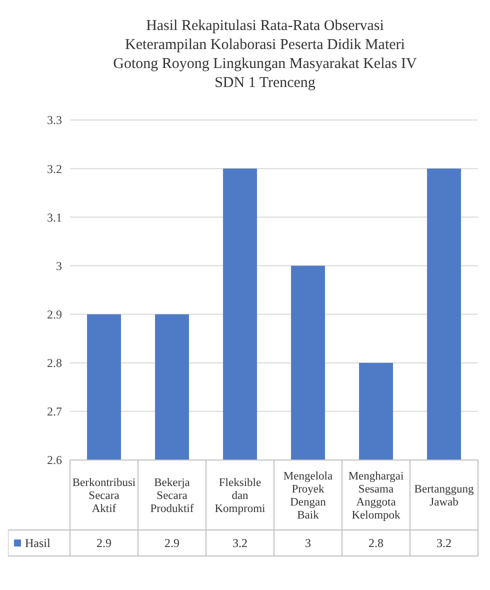  What do you see at coordinates (59, 265) in the screenshot?
I see `y-tick-label: 3` at bounding box center [59, 265].